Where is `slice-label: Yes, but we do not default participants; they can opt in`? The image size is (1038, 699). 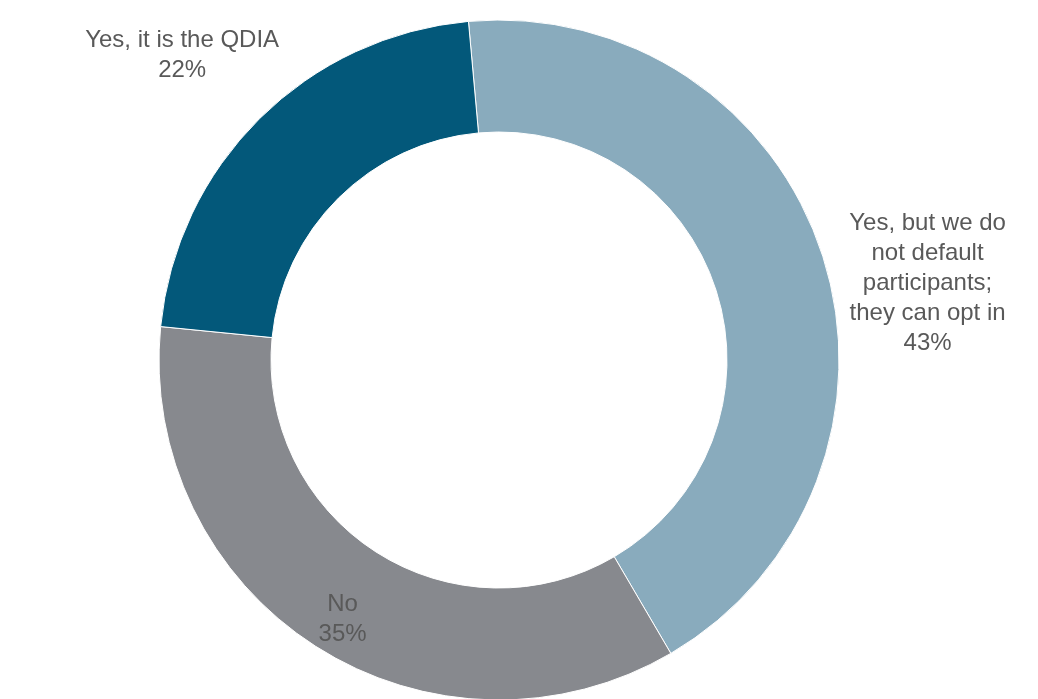 slice-label: Yes, but we do not default participants; they can opt in is located at coordinates (927, 266).